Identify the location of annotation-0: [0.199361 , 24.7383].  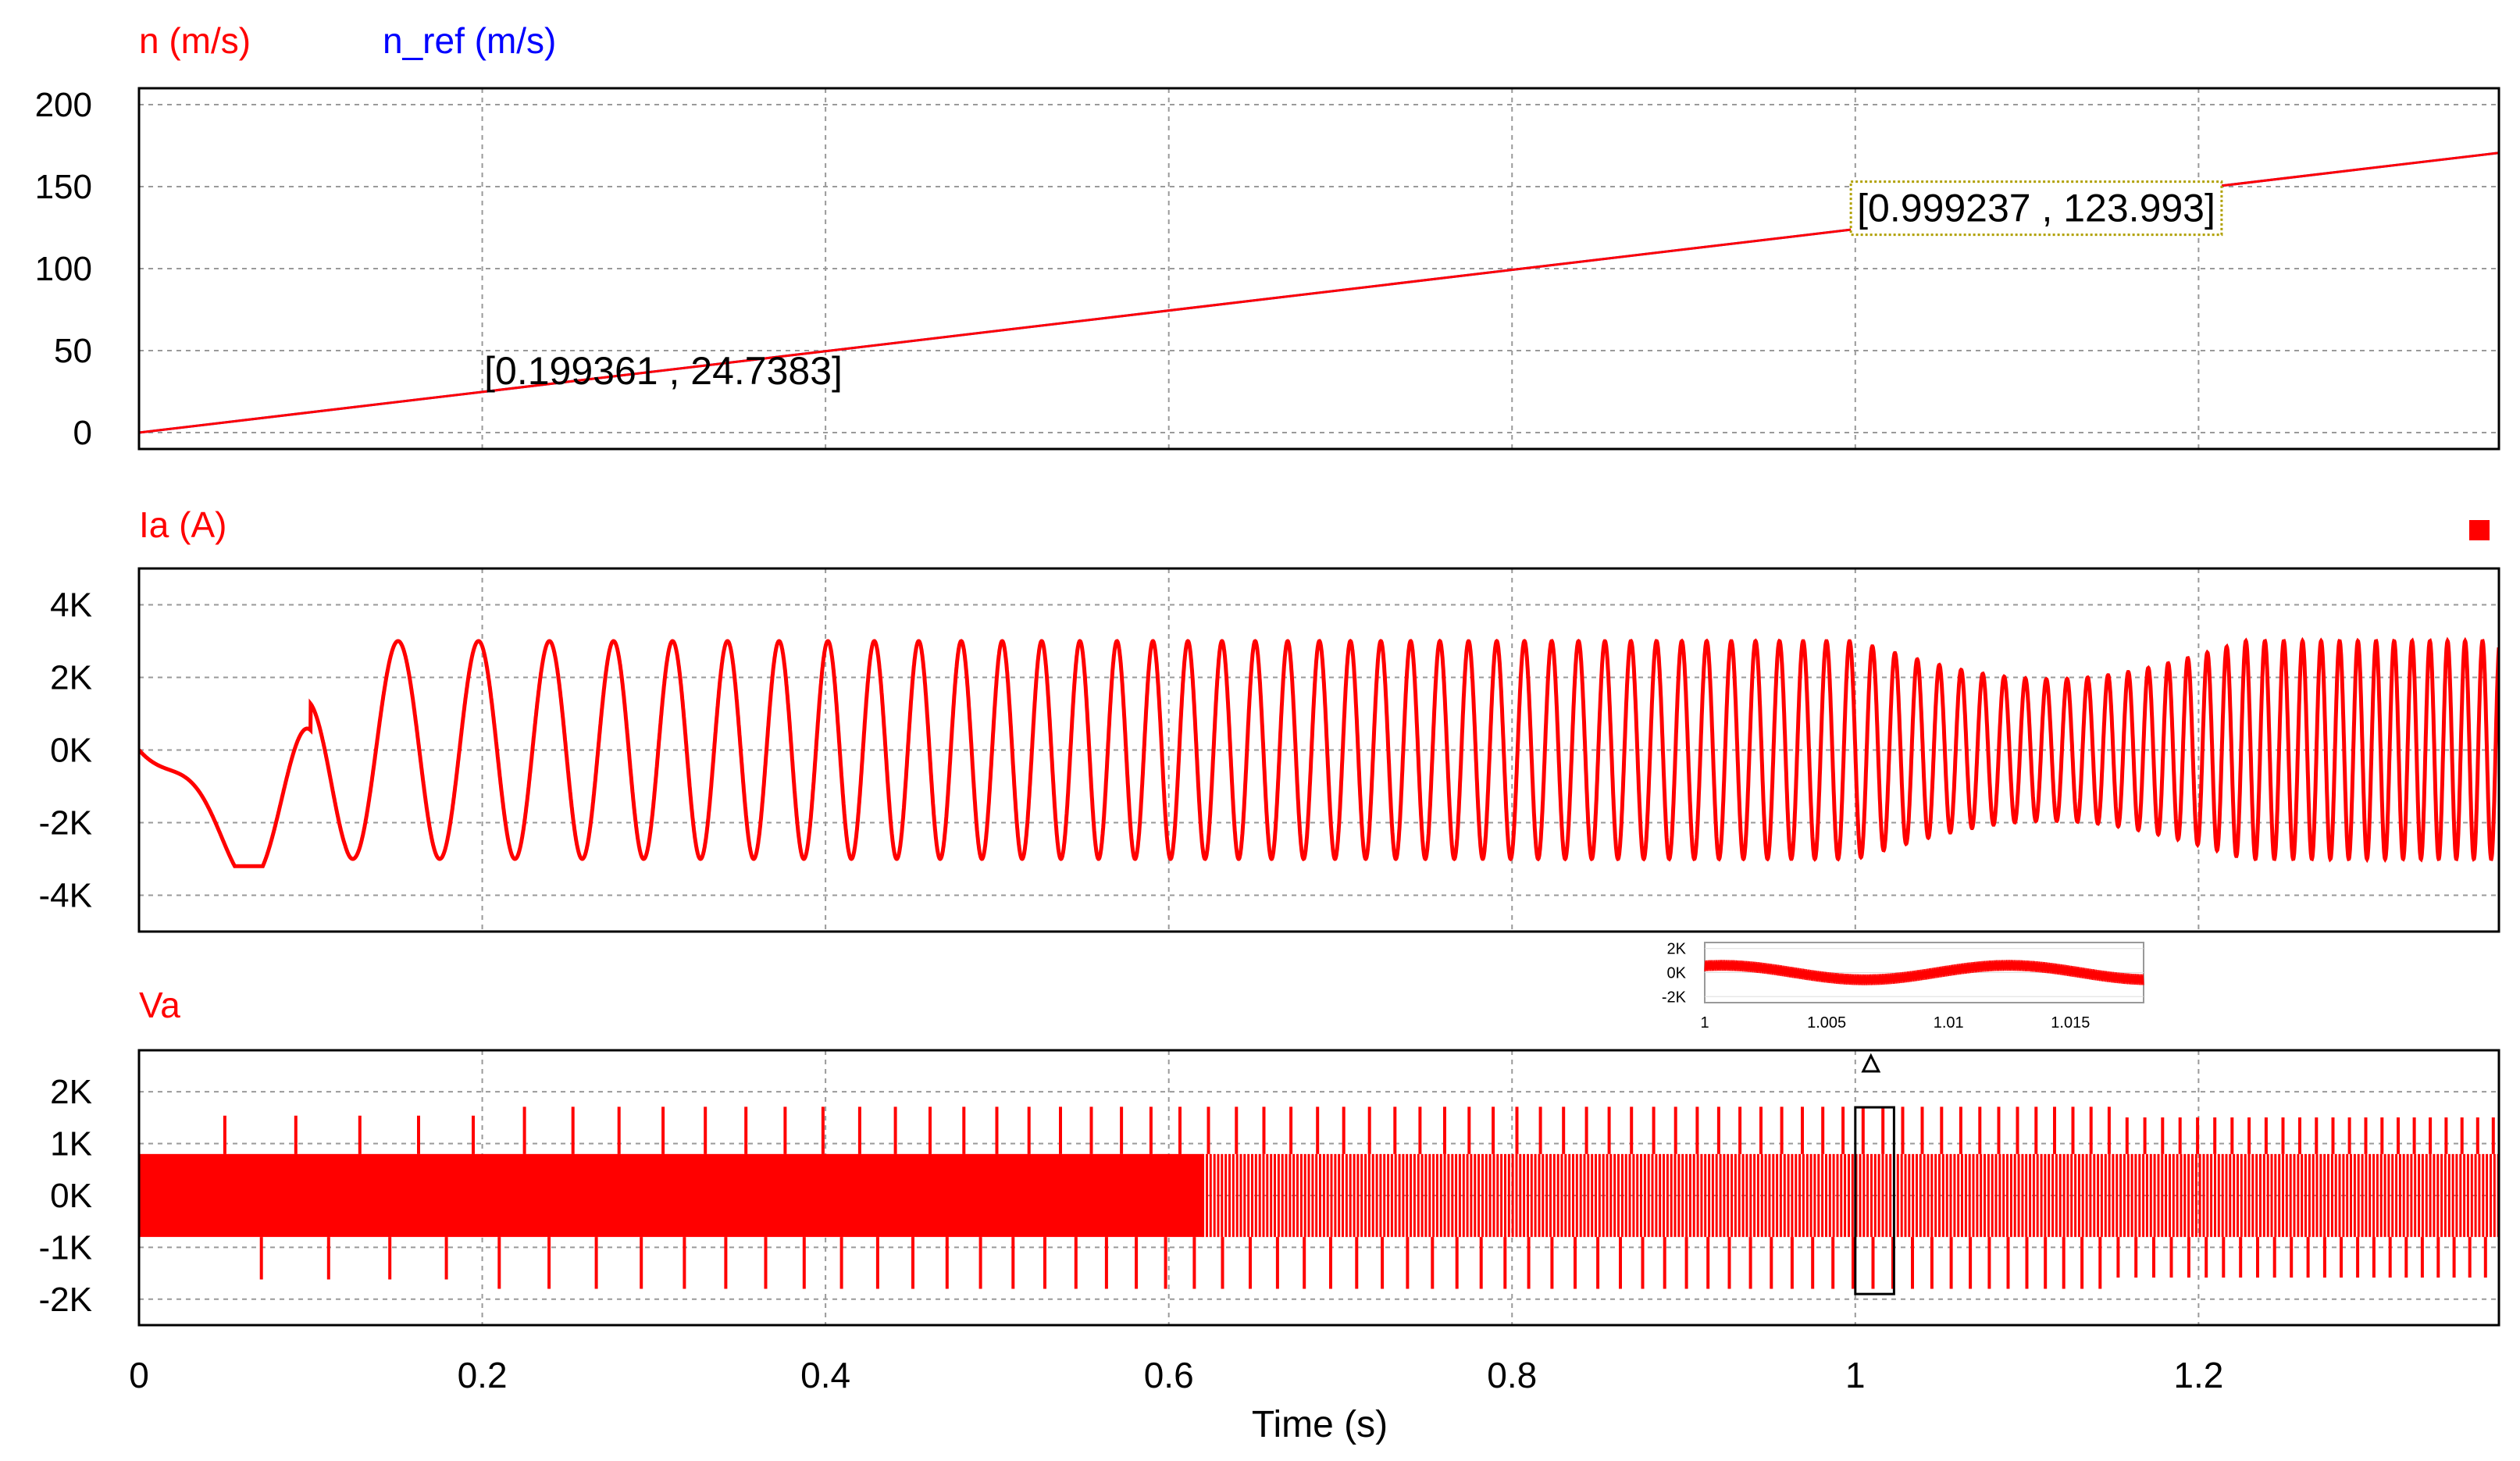
(663, 371).